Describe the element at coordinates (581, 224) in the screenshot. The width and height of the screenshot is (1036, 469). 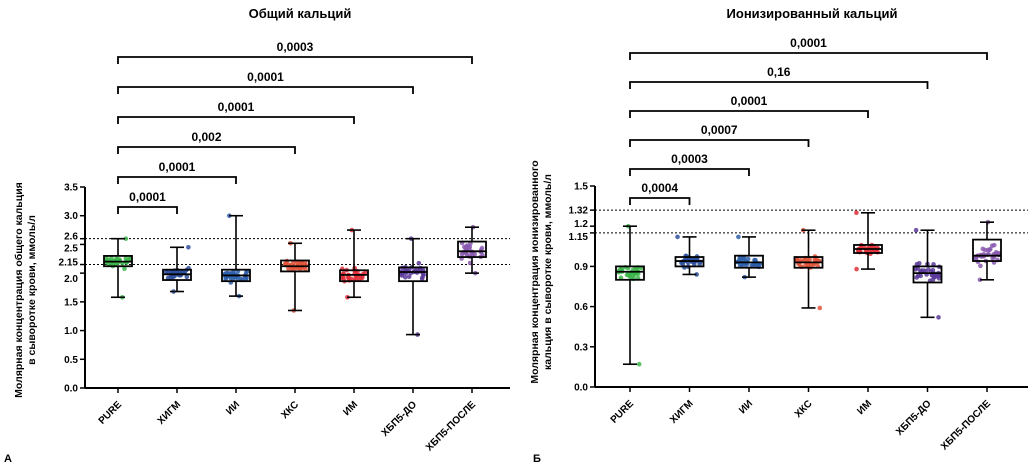
I see `y-tick-label: 1.2` at that location.